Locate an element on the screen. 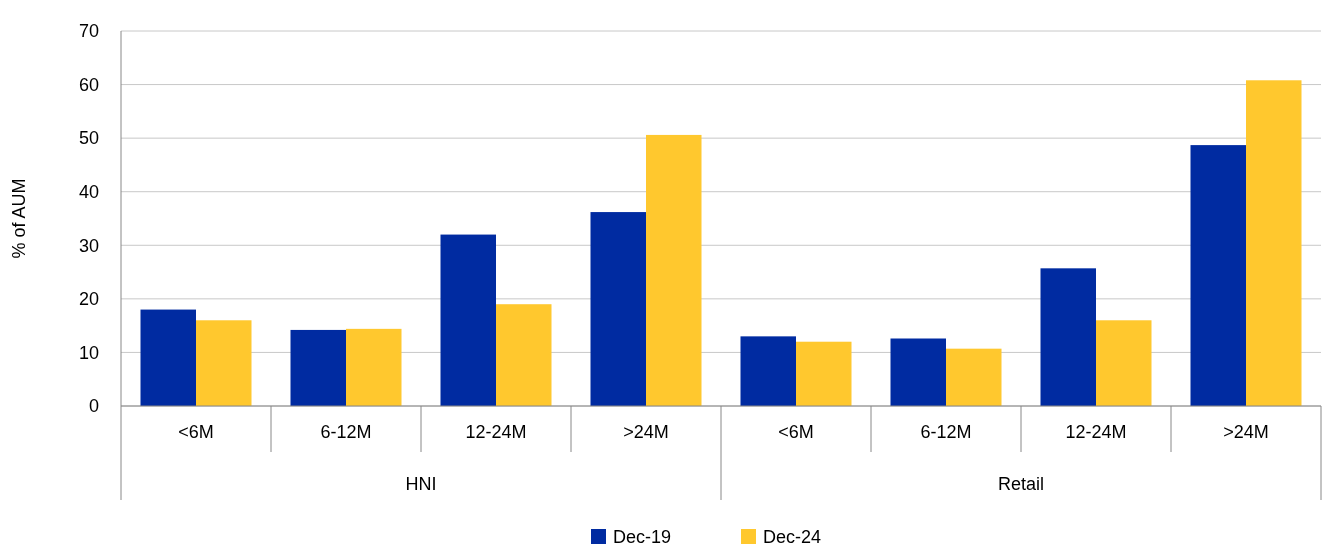 The image size is (1323, 547). y-tick-label: 60 is located at coordinates (88, 84).